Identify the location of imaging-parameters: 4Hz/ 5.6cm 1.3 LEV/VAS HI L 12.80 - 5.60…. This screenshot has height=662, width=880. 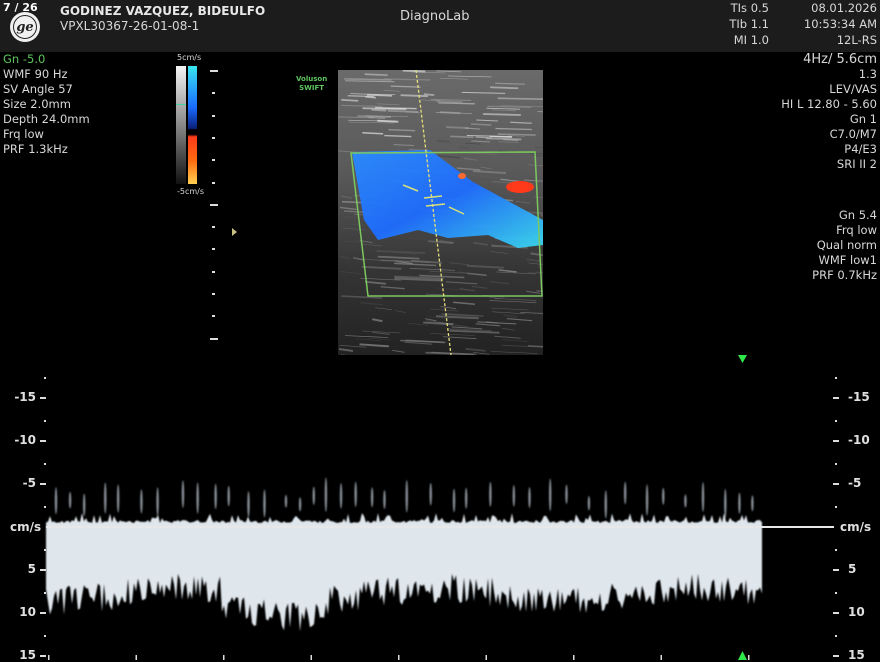
(829, 112).